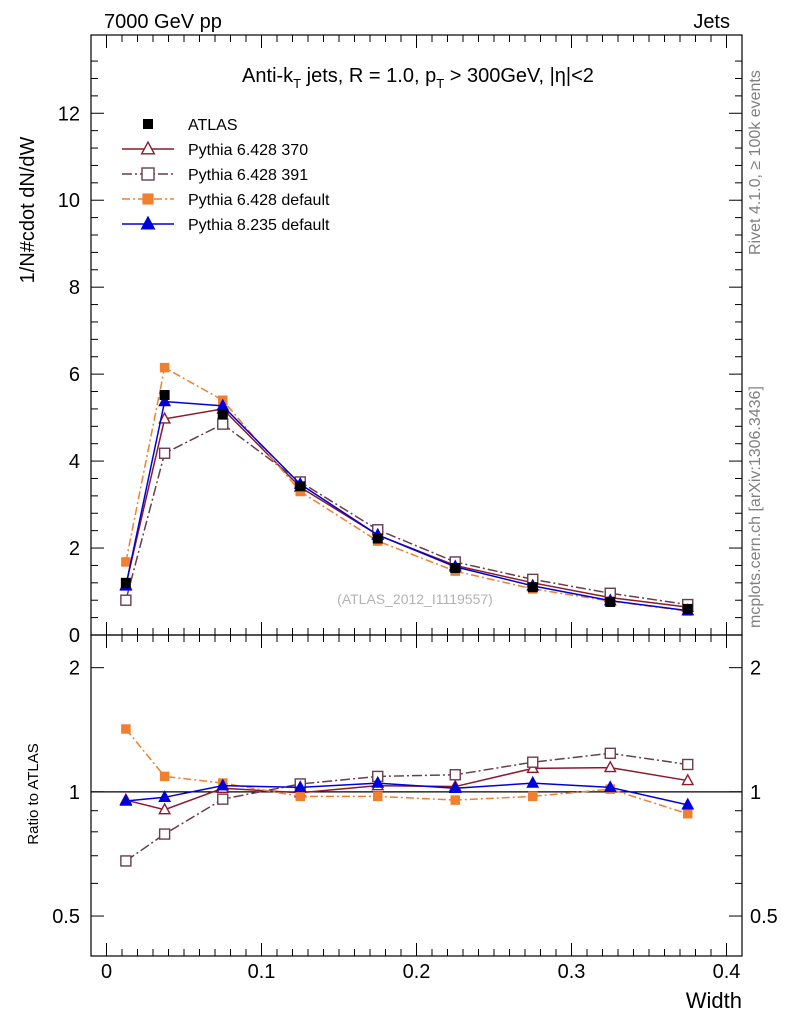 The image size is (786, 1024). I want to click on ratio-tick-label: 1, so click(74, 793).